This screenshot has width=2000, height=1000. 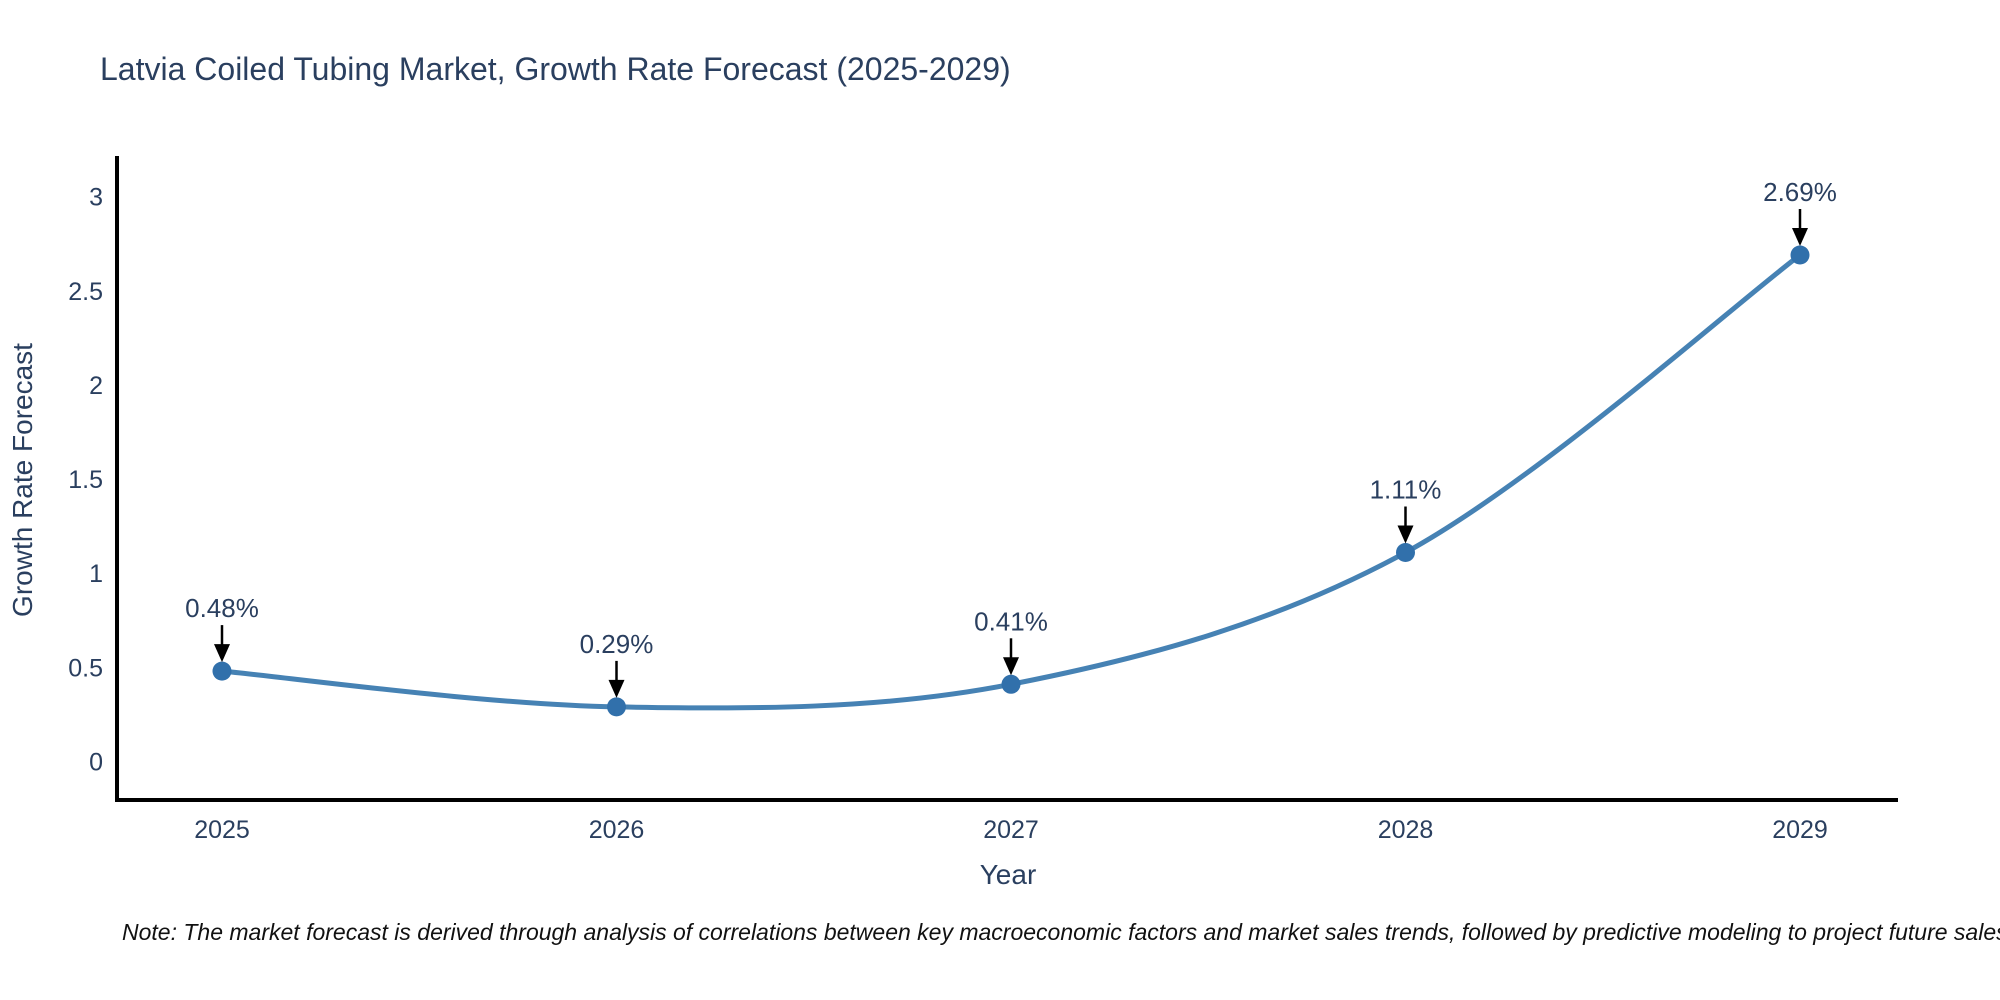 What do you see at coordinates (222, 830) in the screenshot?
I see `x-tick-label: 2025` at bounding box center [222, 830].